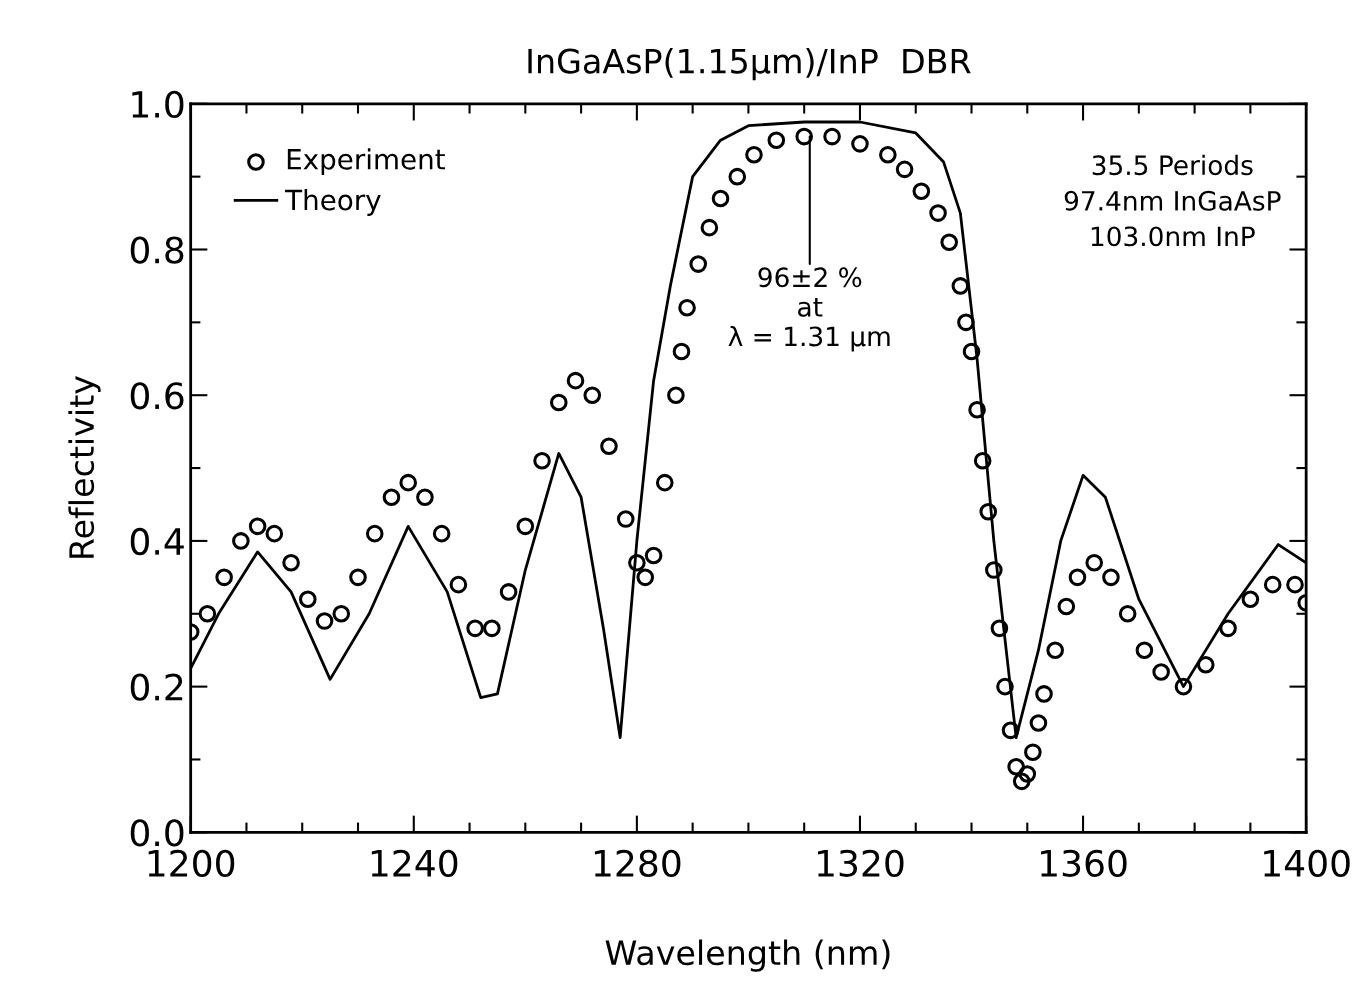 The width and height of the screenshot is (1362, 998). Describe the element at coordinates (157, 250) in the screenshot. I see `y-tick-label: 0.8` at that location.